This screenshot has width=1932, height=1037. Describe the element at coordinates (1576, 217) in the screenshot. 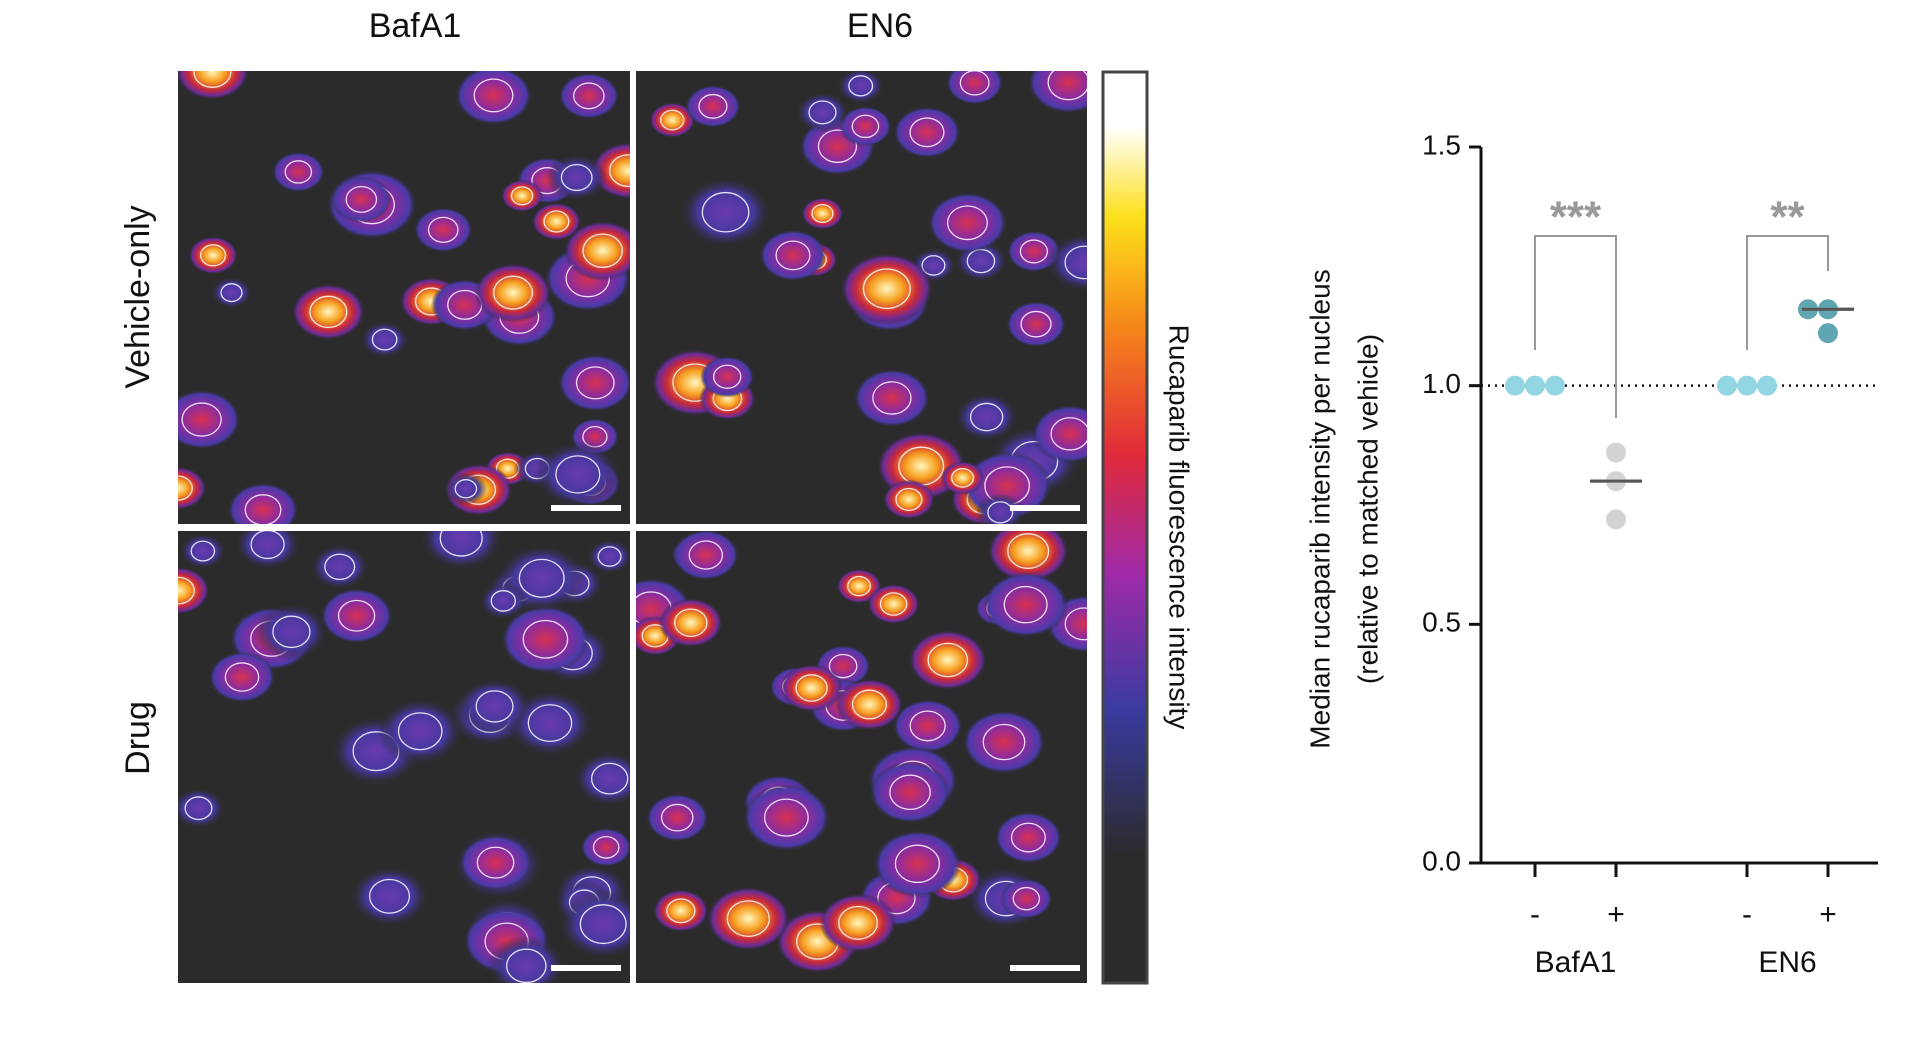

I see `significance-label: ***` at that location.